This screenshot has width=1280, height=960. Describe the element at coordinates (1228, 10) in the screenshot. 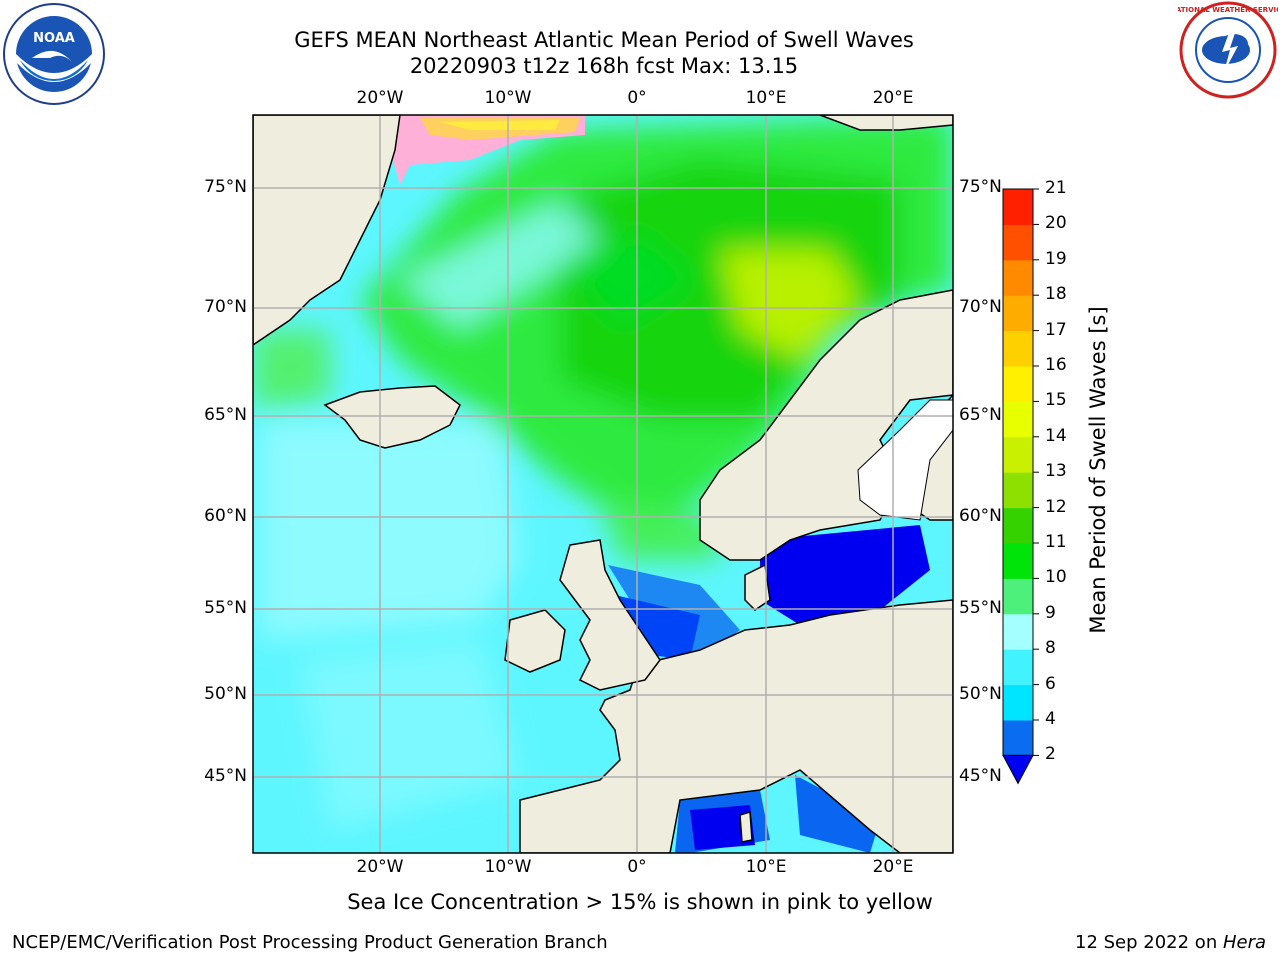

I see `nws-logo-text: NATIONAL WEATHER SERVICE` at that location.